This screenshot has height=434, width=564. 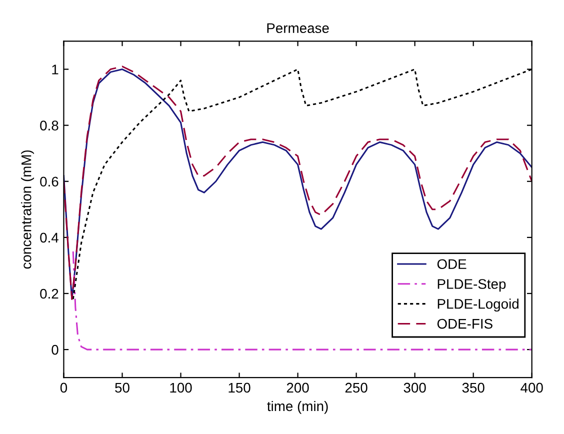 I want to click on legend-label: PLDE-Step, so click(x=472, y=285).